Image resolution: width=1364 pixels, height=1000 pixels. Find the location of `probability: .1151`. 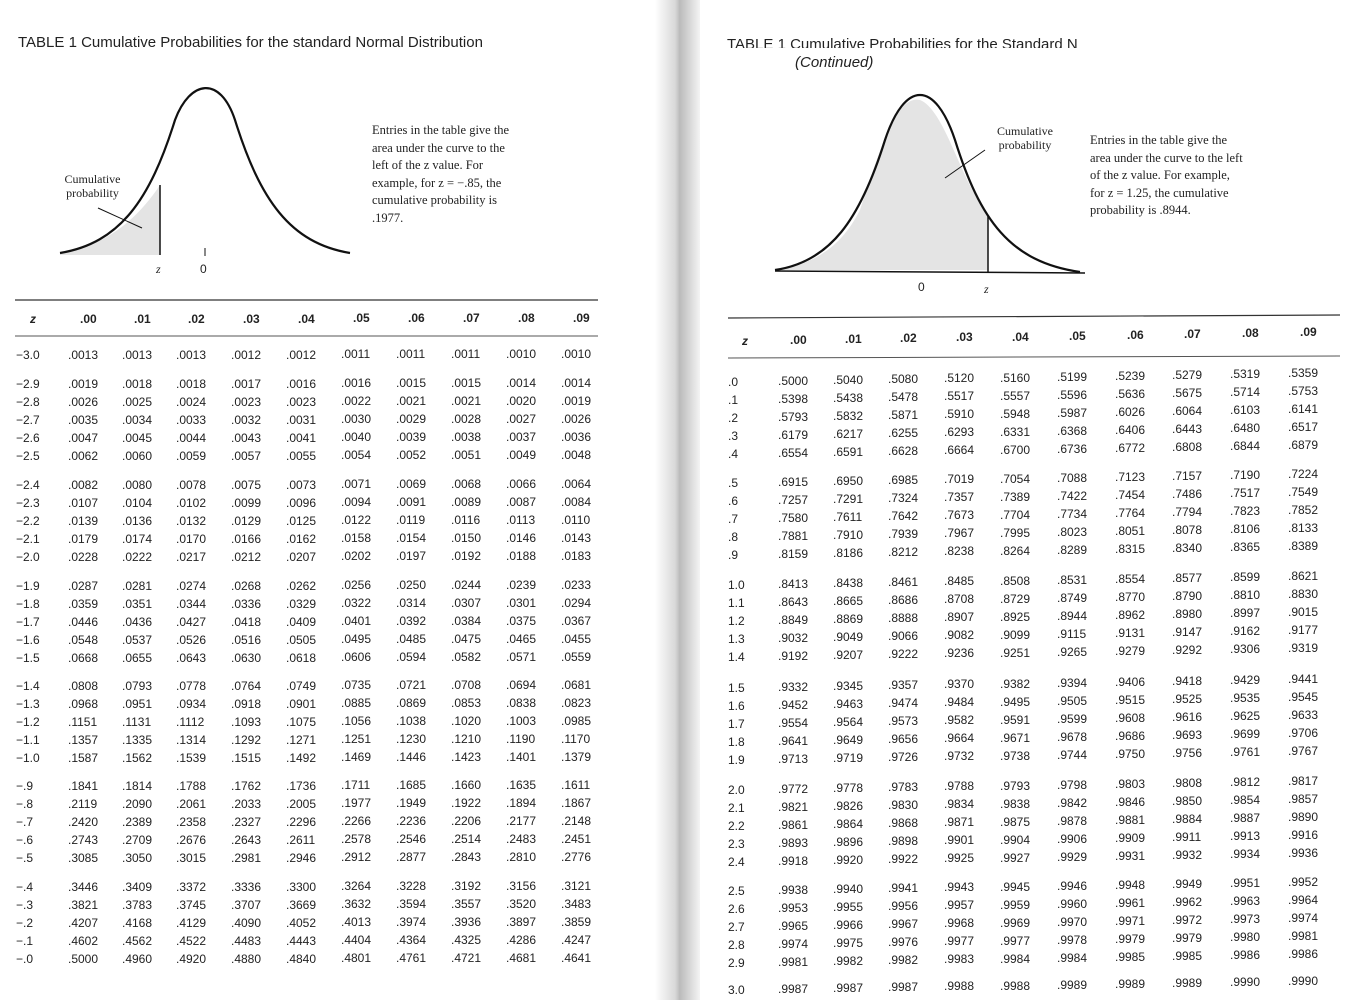

probability: .1151 is located at coordinates (83, 721).